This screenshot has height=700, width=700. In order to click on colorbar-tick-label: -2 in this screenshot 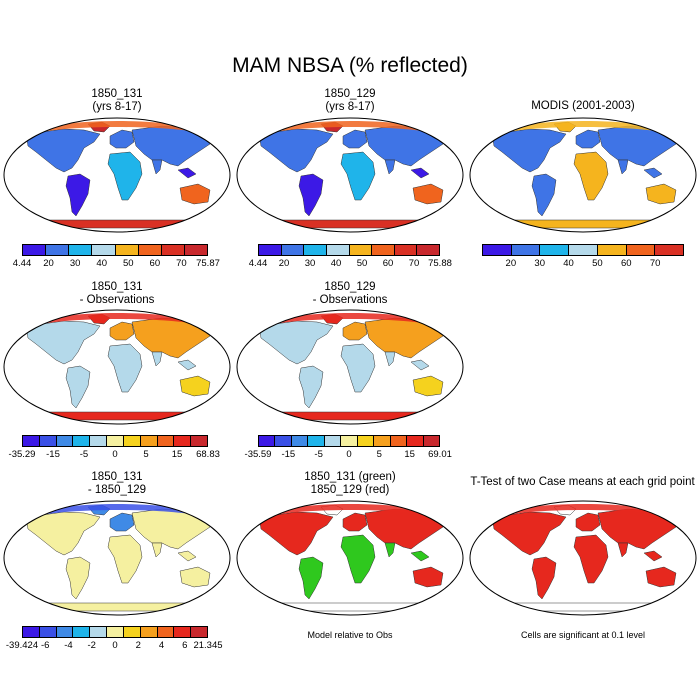, I will do `click(91, 645)`.